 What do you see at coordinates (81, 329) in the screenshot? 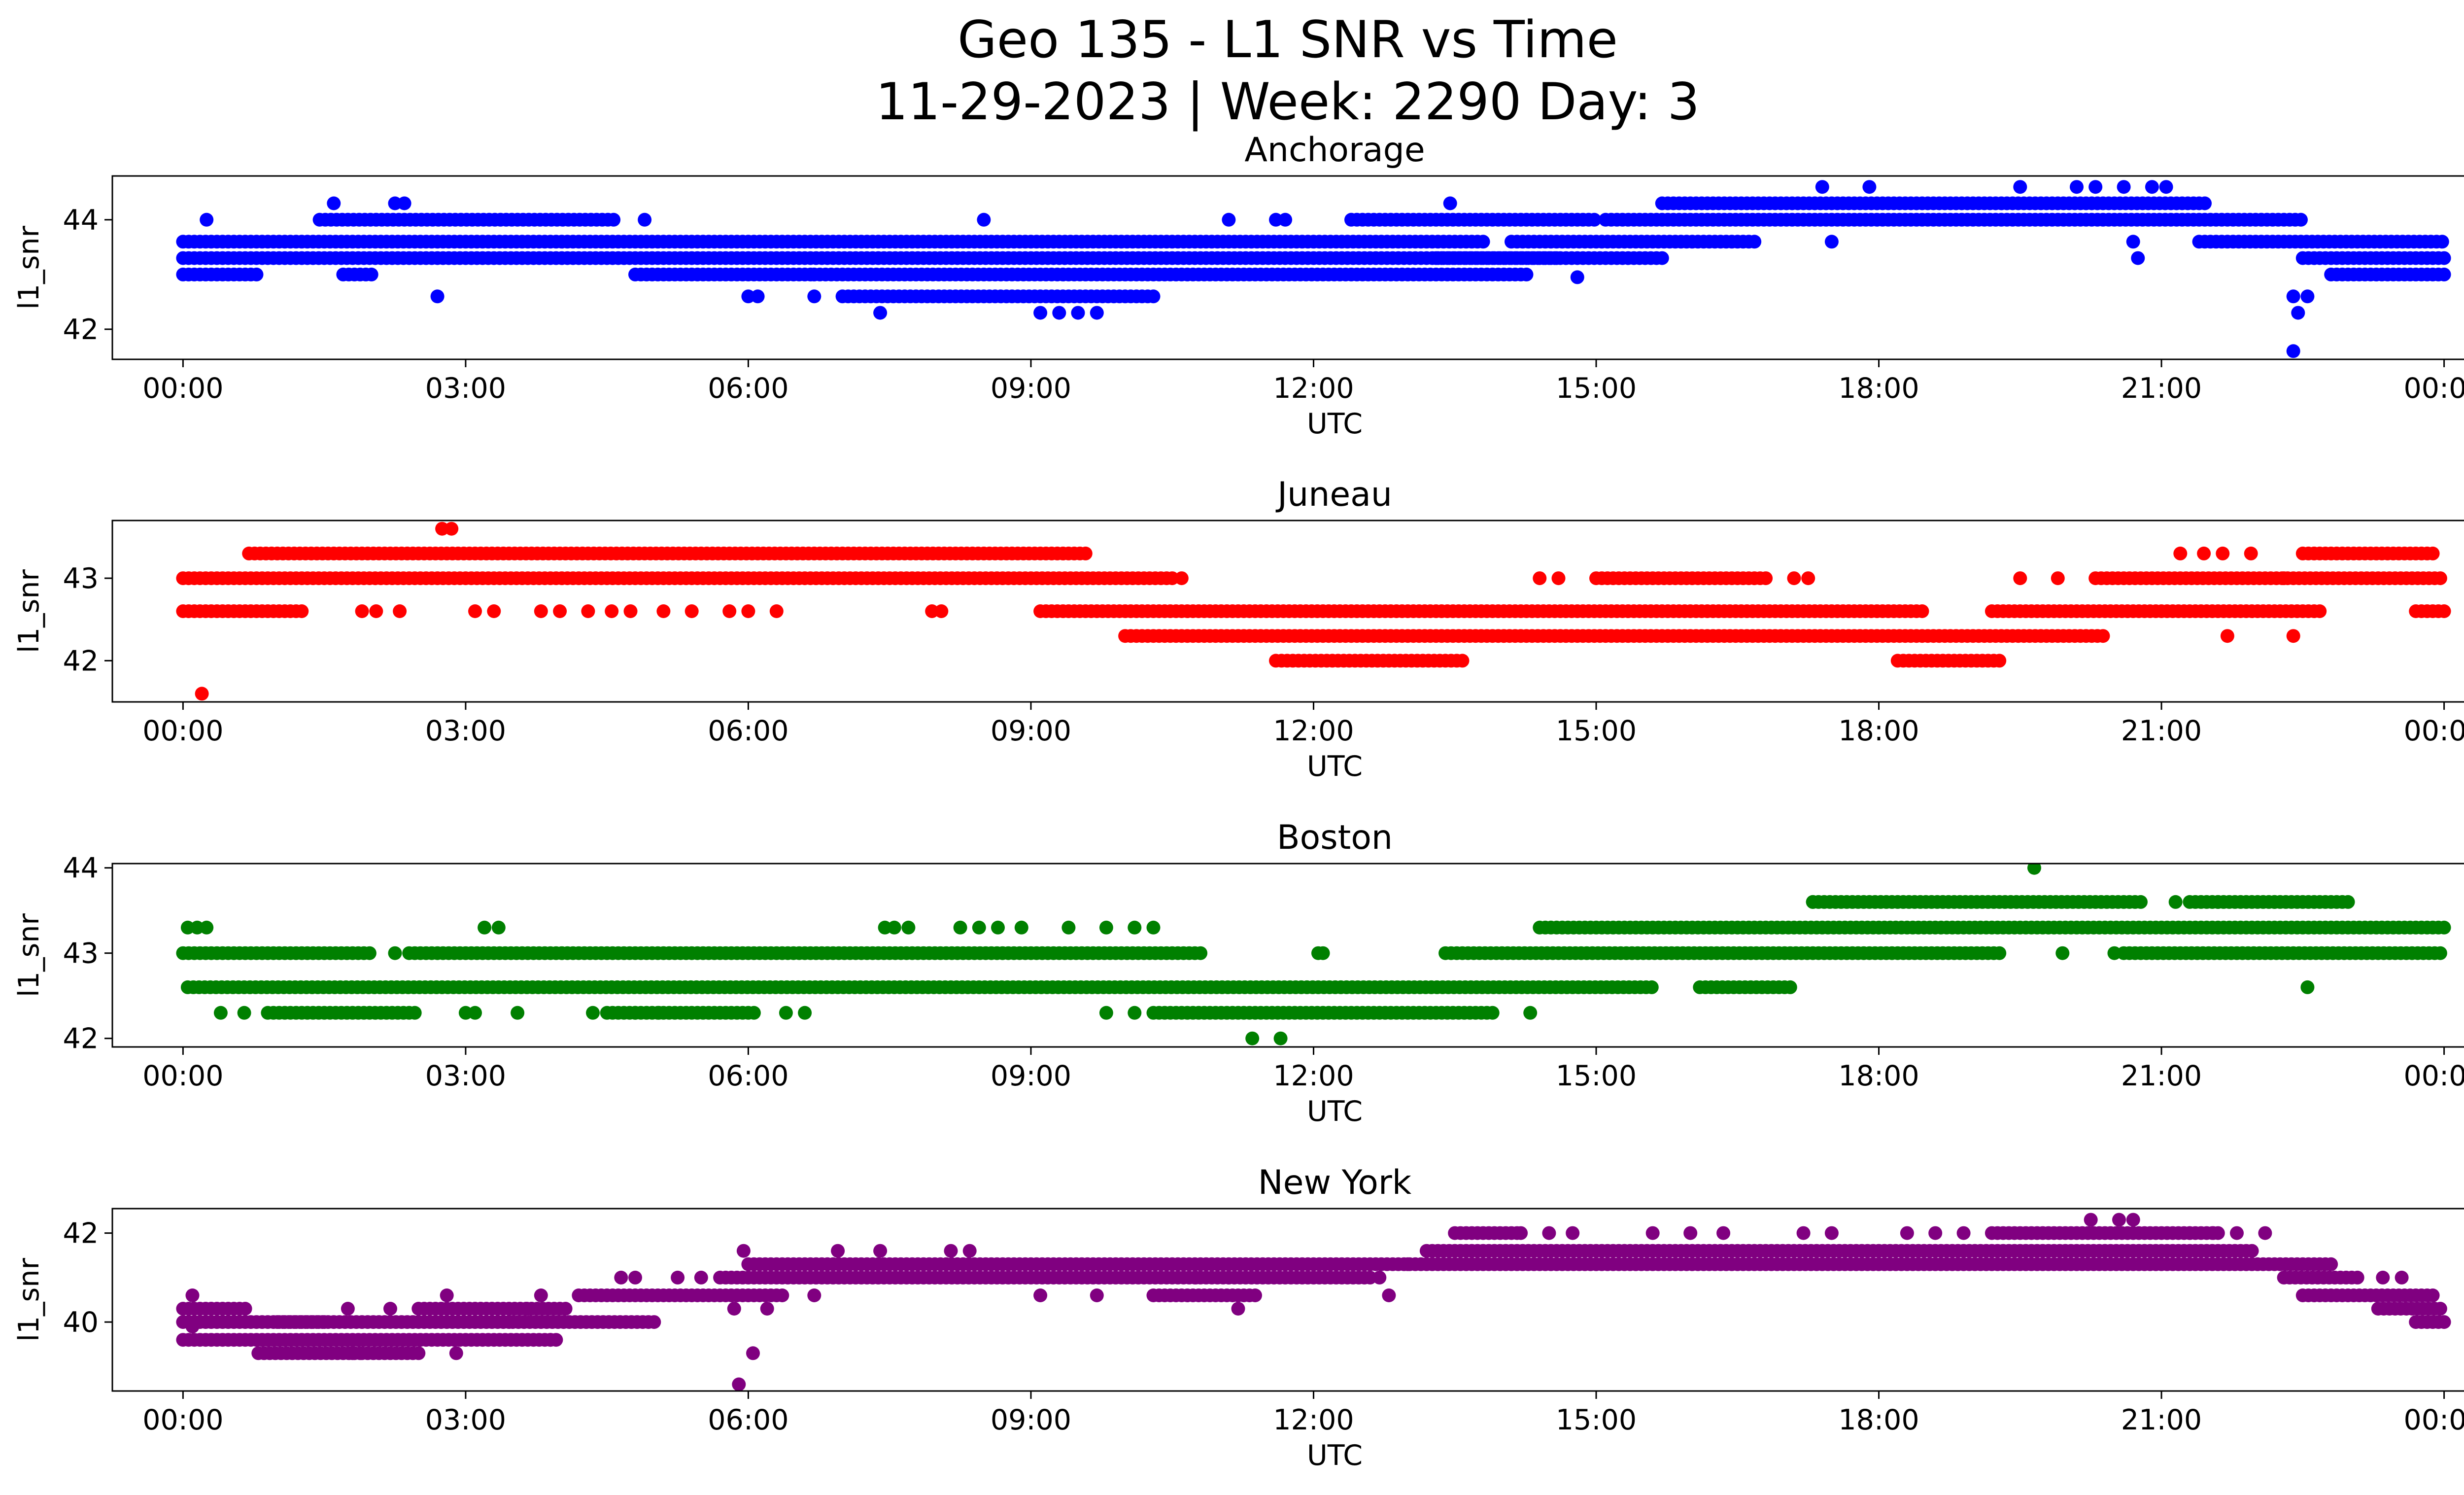
I see `y-tick-label: 42` at bounding box center [81, 329].